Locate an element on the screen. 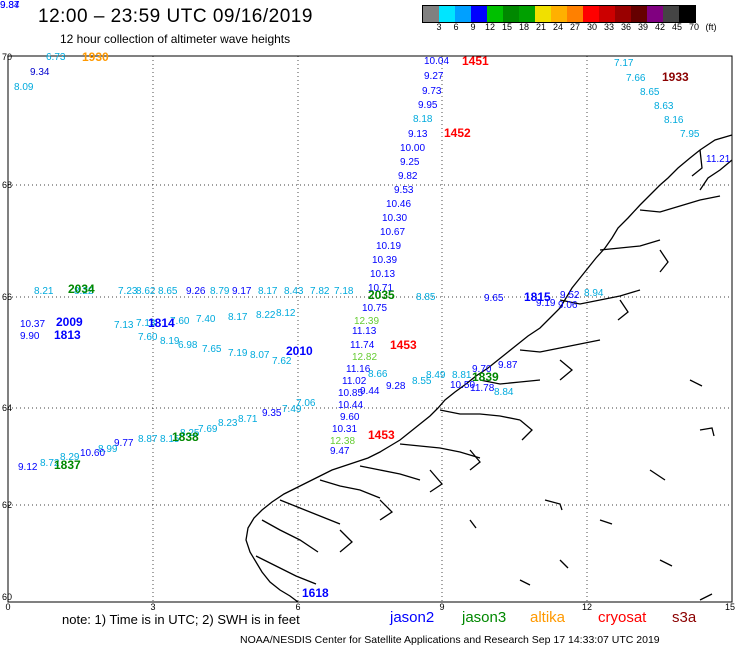  swh-value: 11.78 is located at coordinates (482, 388).